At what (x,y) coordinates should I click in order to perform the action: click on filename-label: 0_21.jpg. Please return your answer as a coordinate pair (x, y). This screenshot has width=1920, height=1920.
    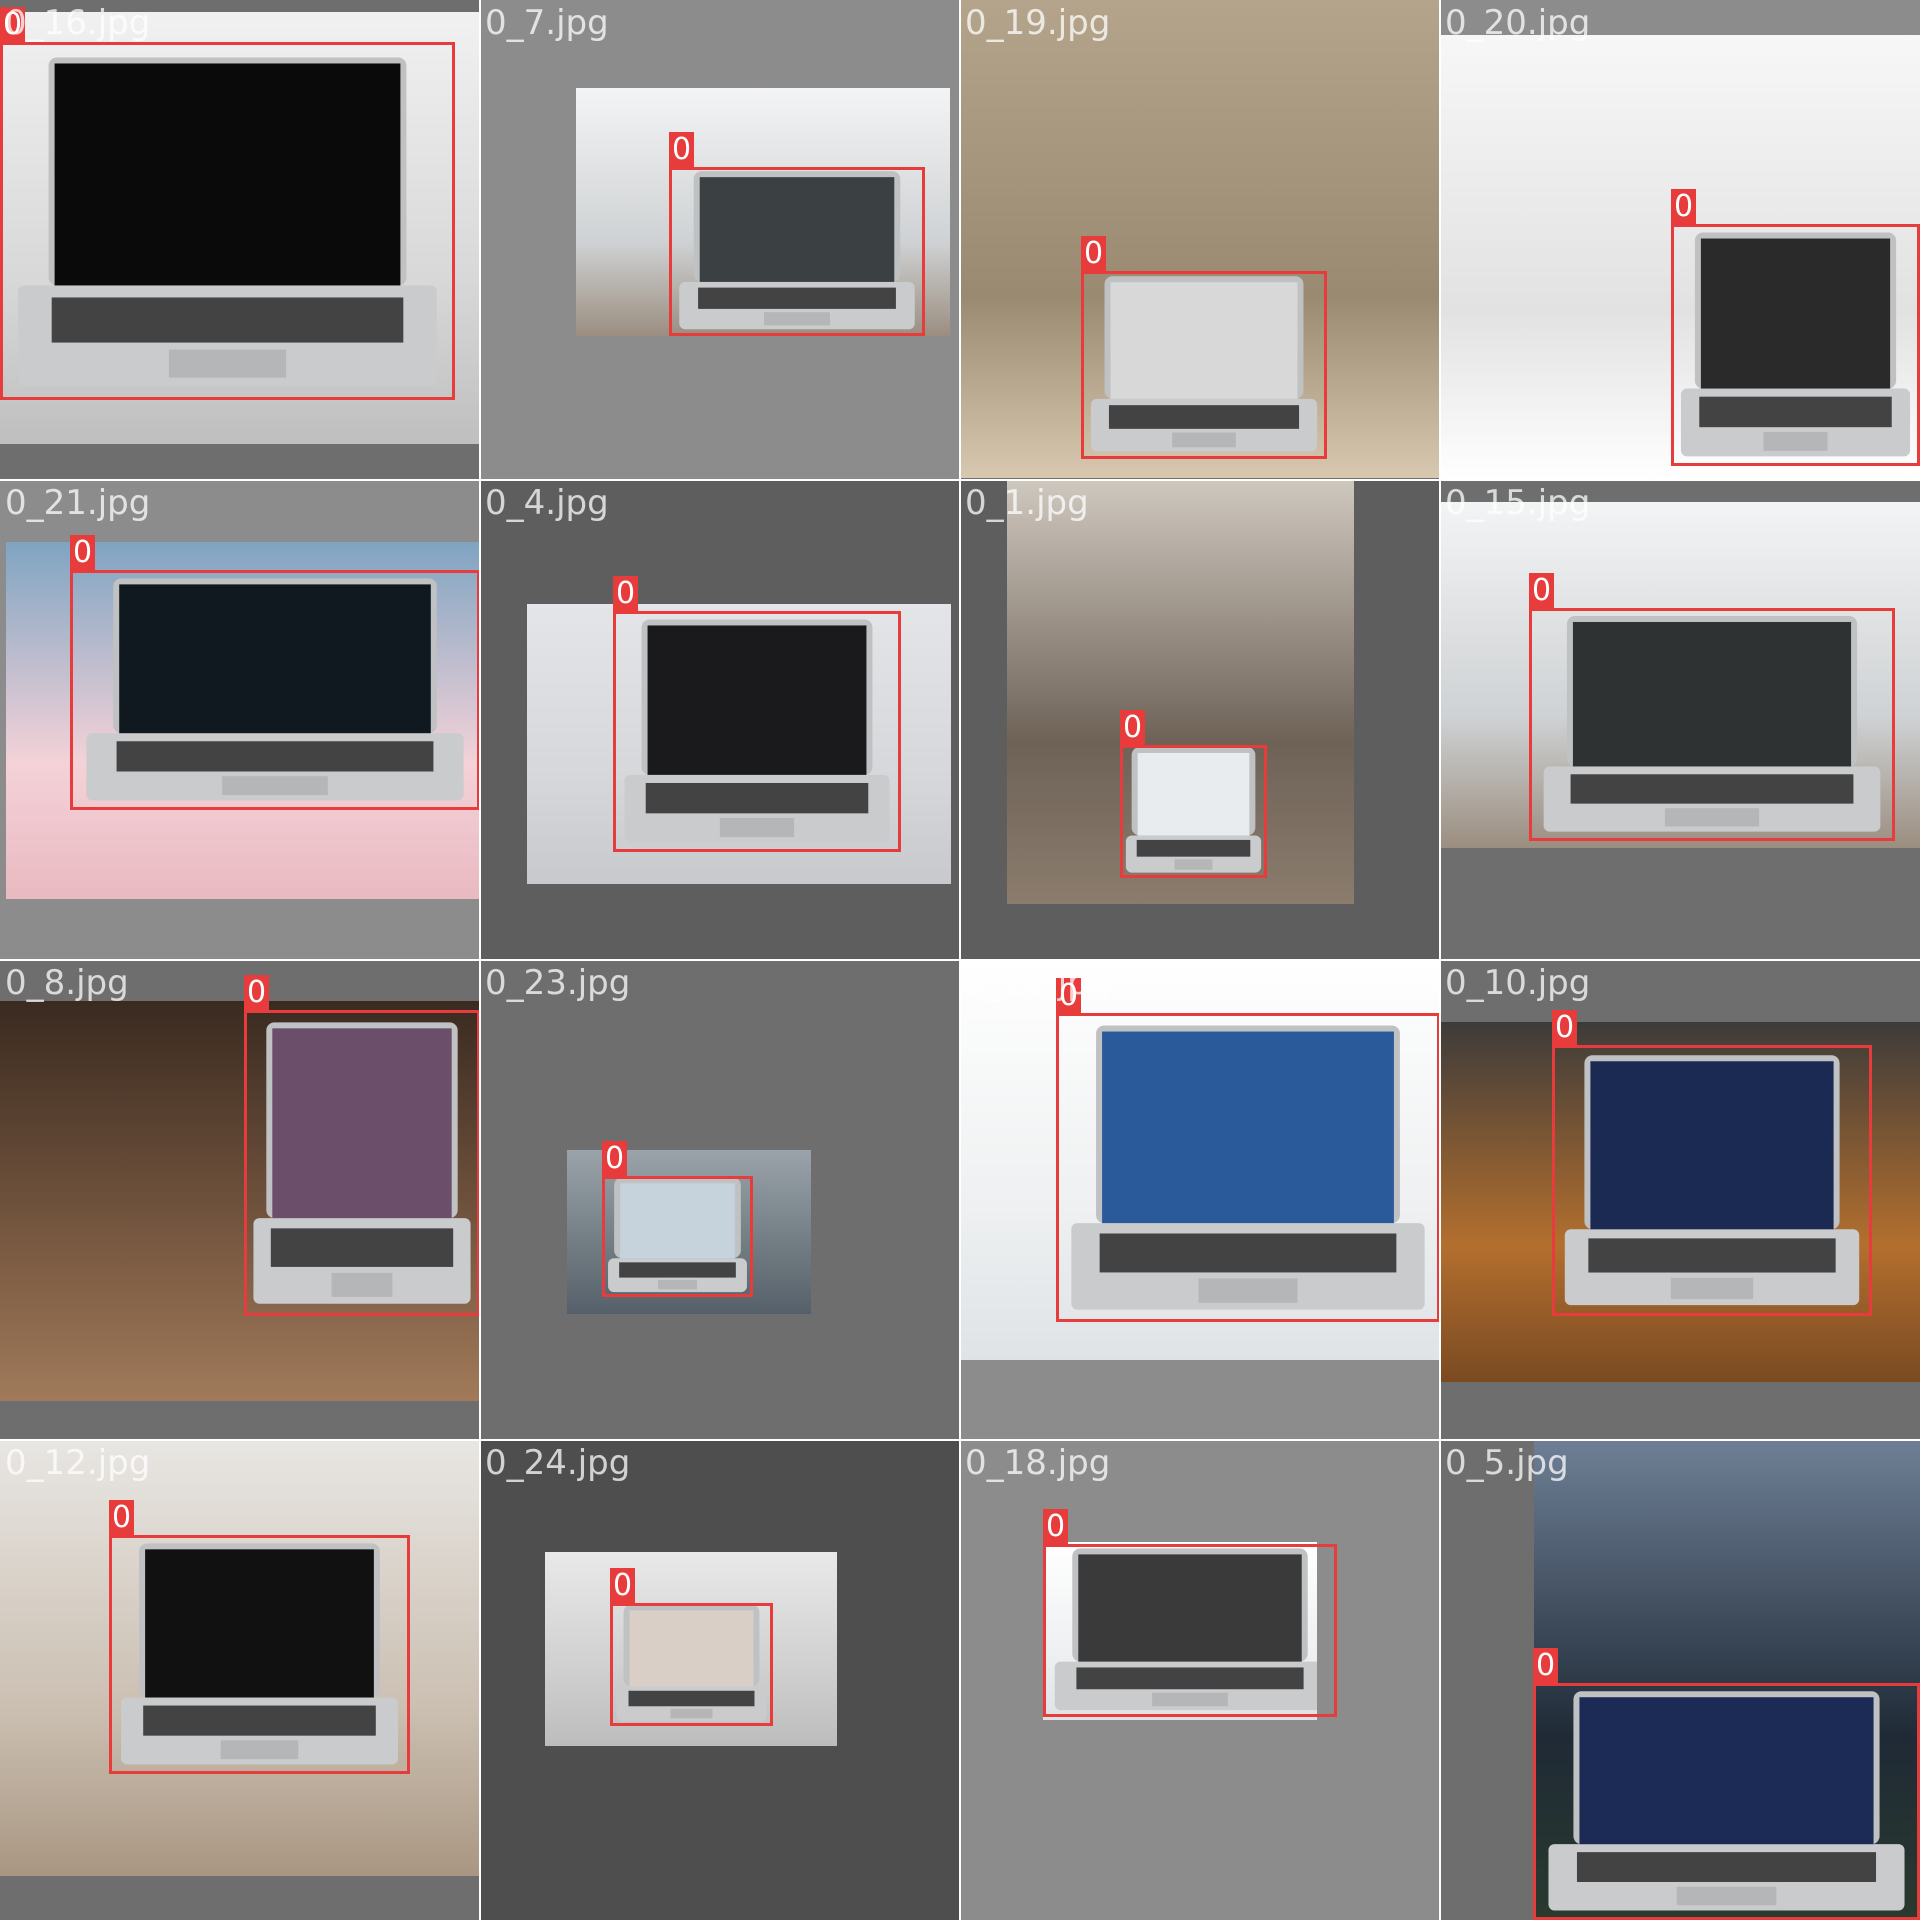
    Looking at the image, I should click on (78, 503).